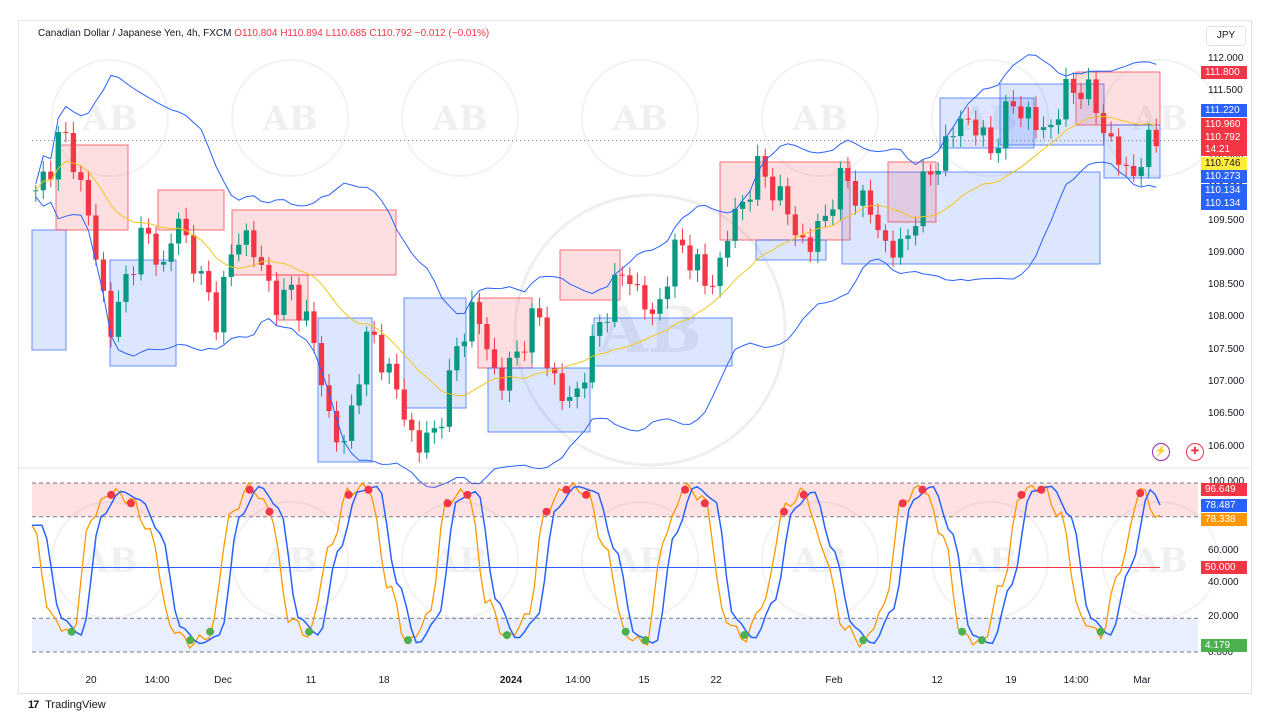  I want to click on watermark-monogram: AB, so click(459, 119).